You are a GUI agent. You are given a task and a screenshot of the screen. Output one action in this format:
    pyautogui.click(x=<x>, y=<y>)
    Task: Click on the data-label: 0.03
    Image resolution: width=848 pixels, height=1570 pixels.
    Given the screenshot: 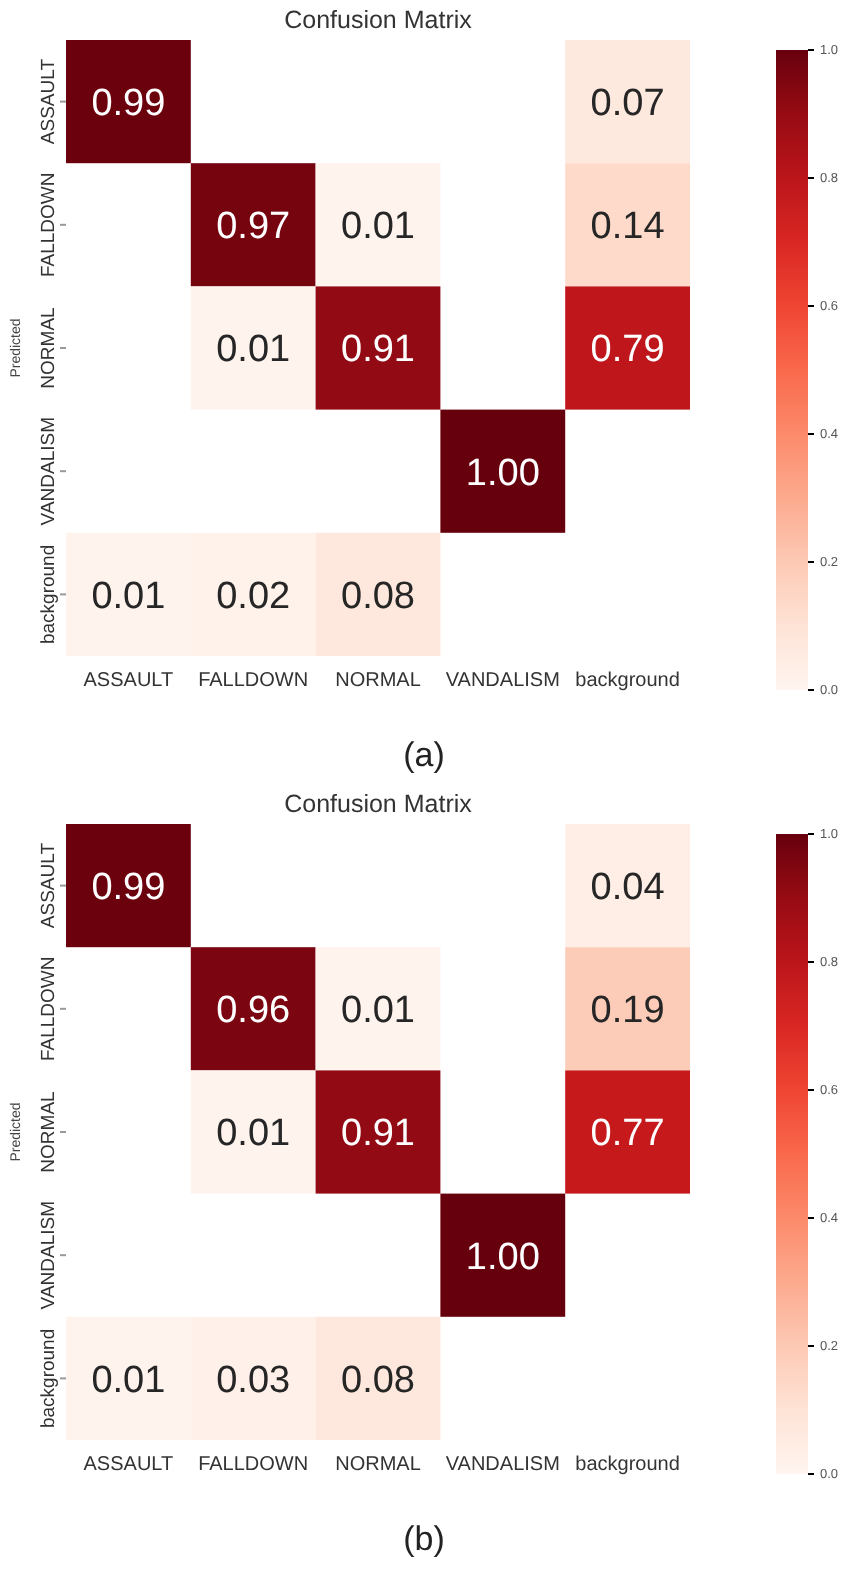 What is the action you would take?
    pyautogui.click(x=253, y=1380)
    